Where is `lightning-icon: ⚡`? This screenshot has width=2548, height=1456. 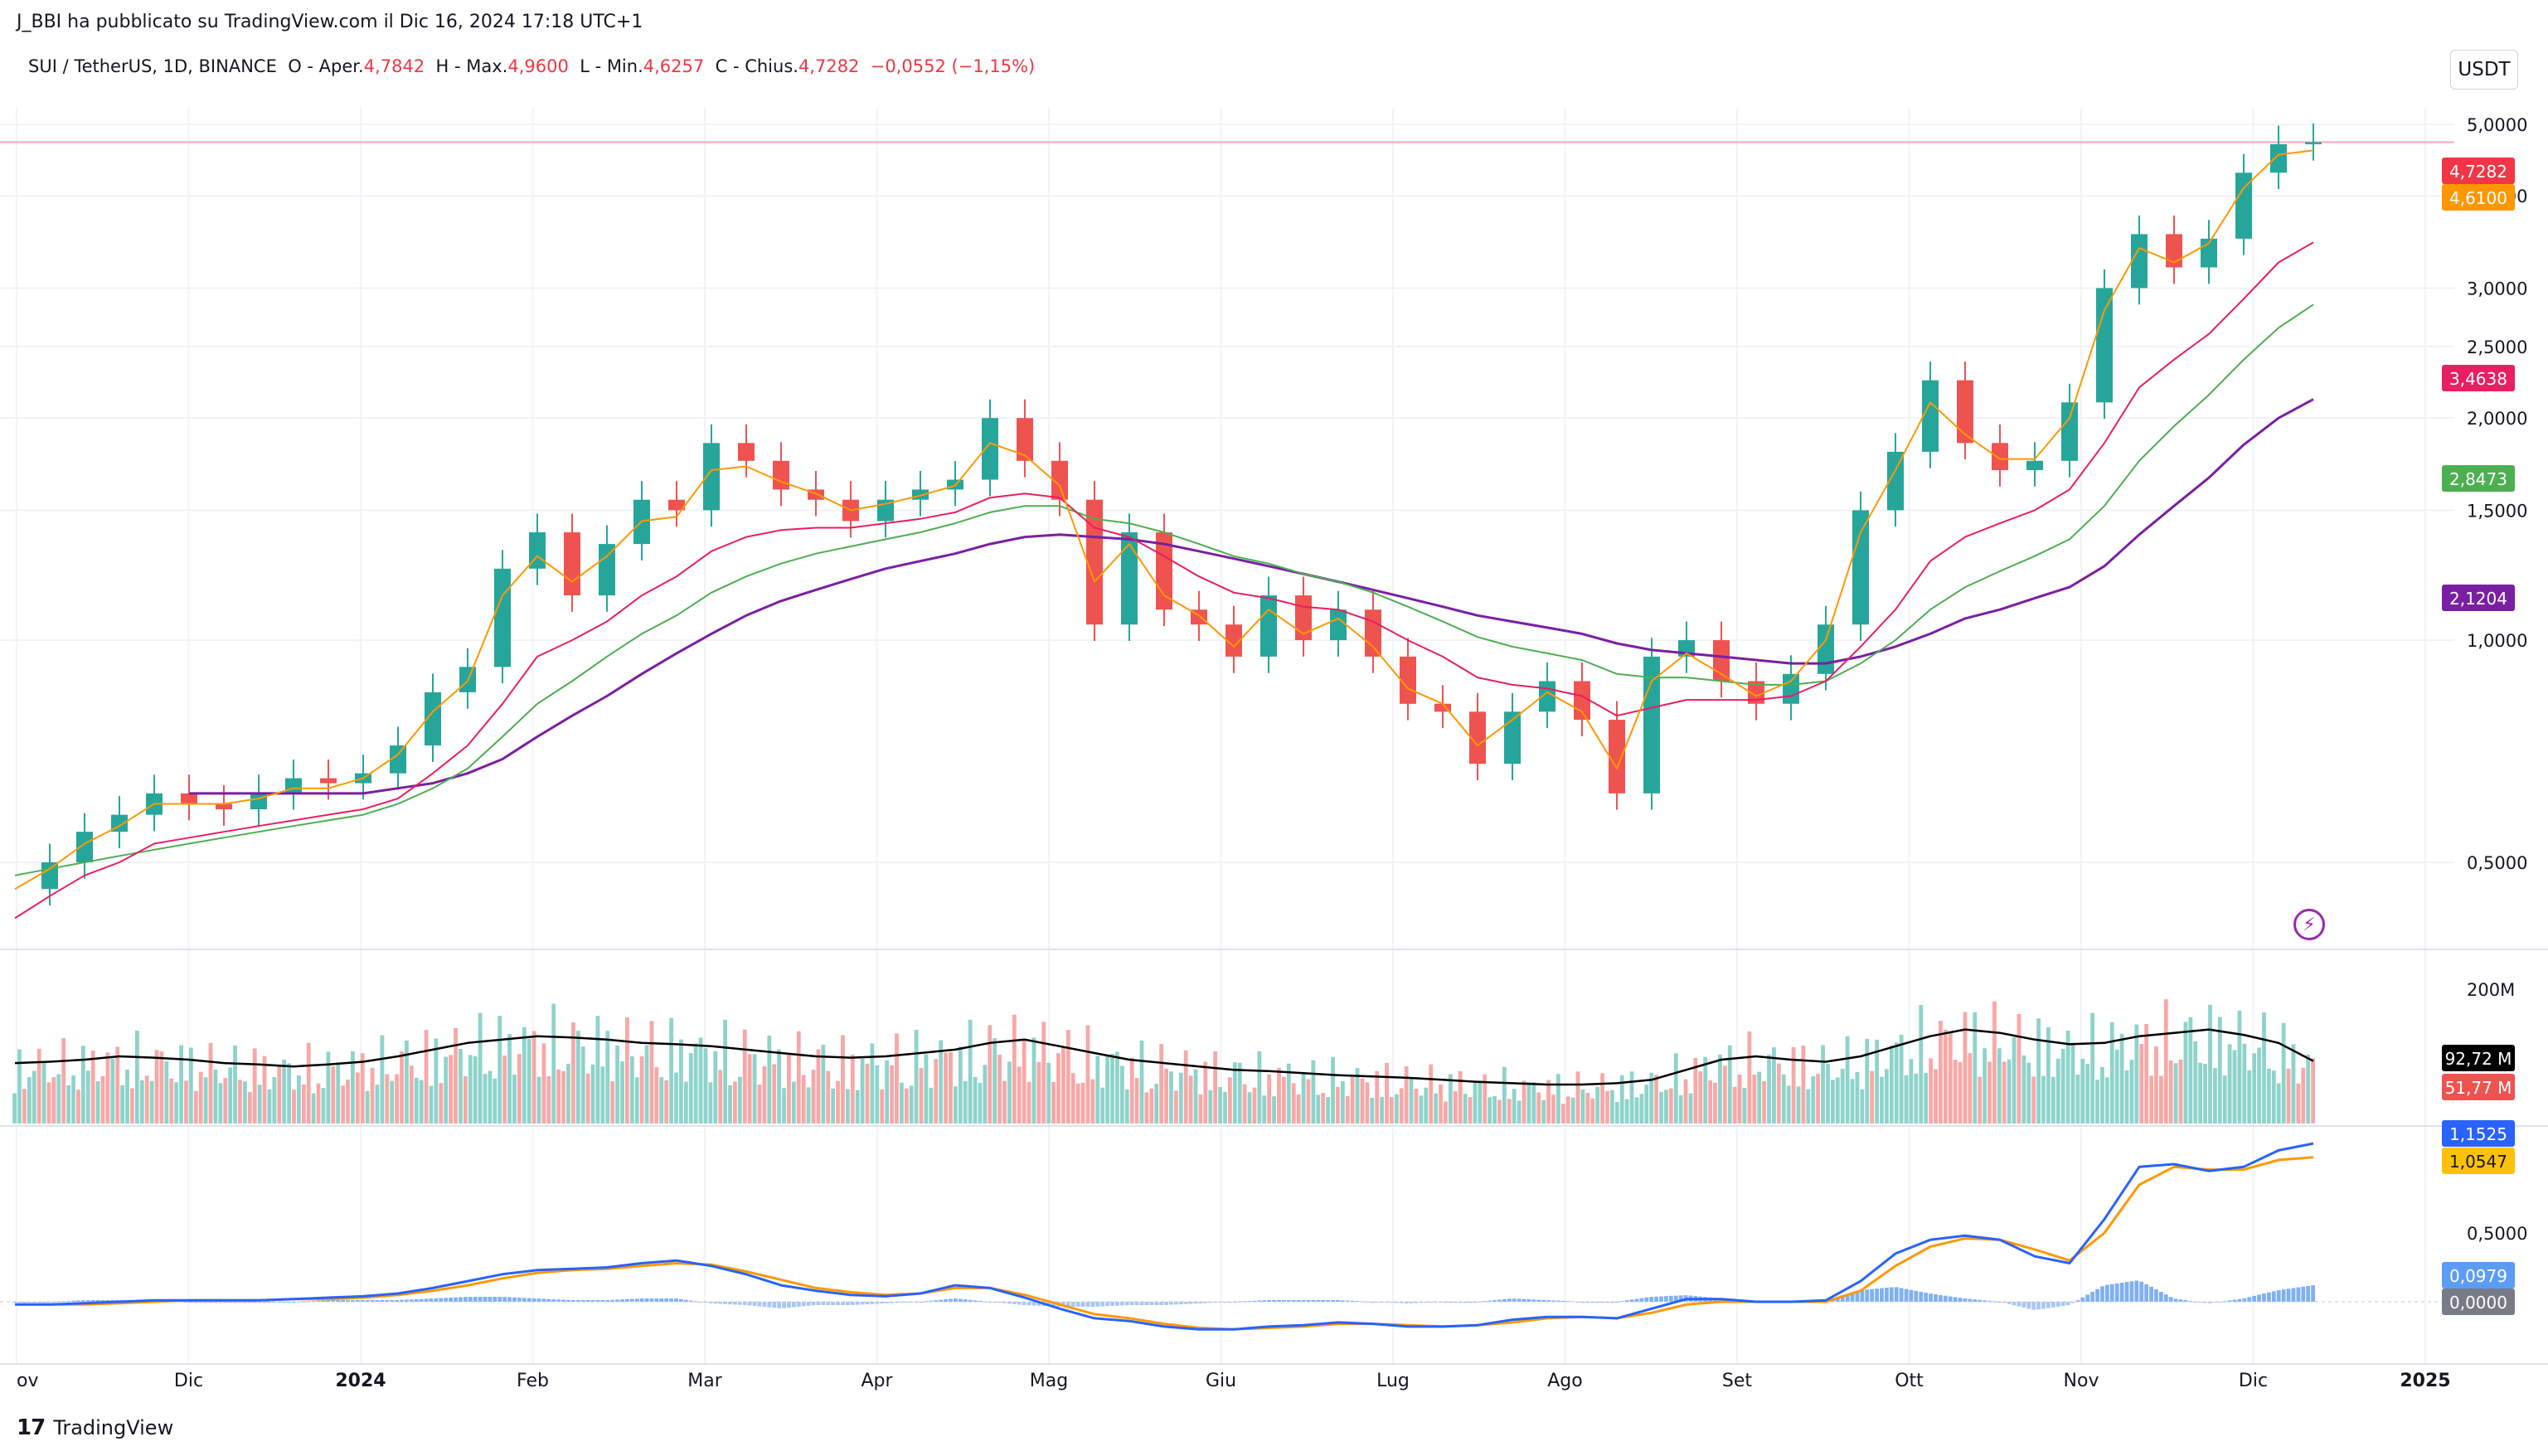 lightning-icon: ⚡ is located at coordinates (2309, 924).